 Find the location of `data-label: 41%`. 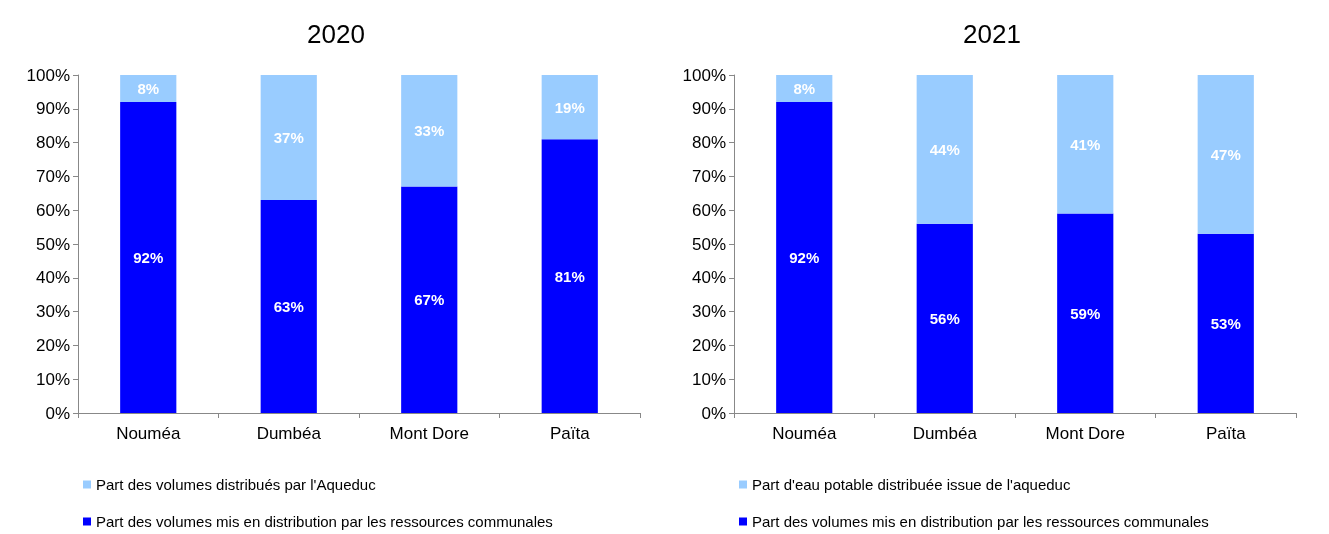

data-label: 41% is located at coordinates (1085, 144).